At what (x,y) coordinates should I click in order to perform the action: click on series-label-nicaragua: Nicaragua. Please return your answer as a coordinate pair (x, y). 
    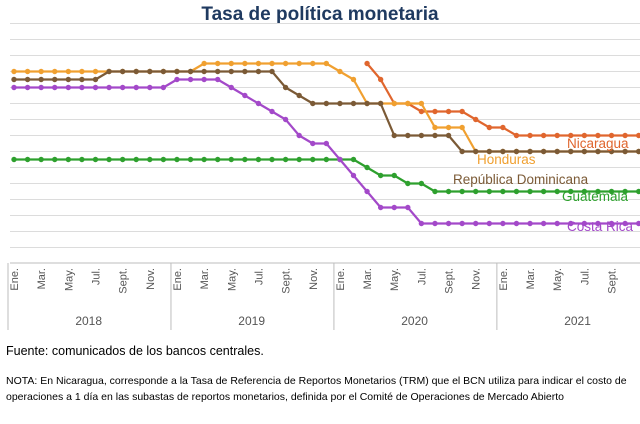
    Looking at the image, I should click on (598, 143).